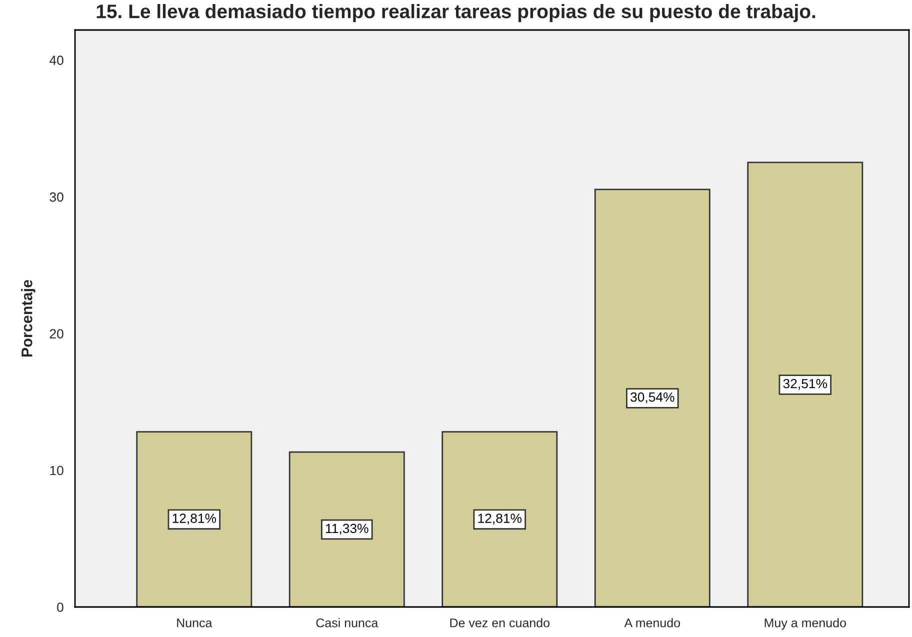  What do you see at coordinates (500, 623) in the screenshot?
I see `x-tick-label: De vez en cuando` at bounding box center [500, 623].